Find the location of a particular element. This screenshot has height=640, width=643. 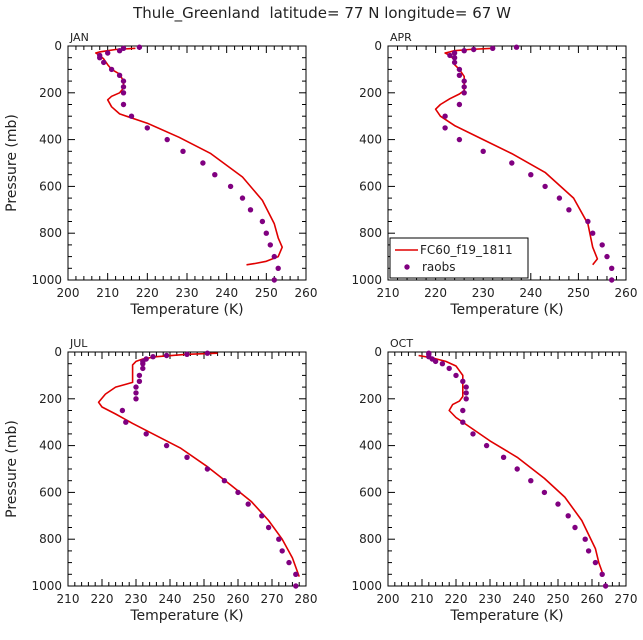

apr-xtick-label: 260 is located at coordinates (626, 293).